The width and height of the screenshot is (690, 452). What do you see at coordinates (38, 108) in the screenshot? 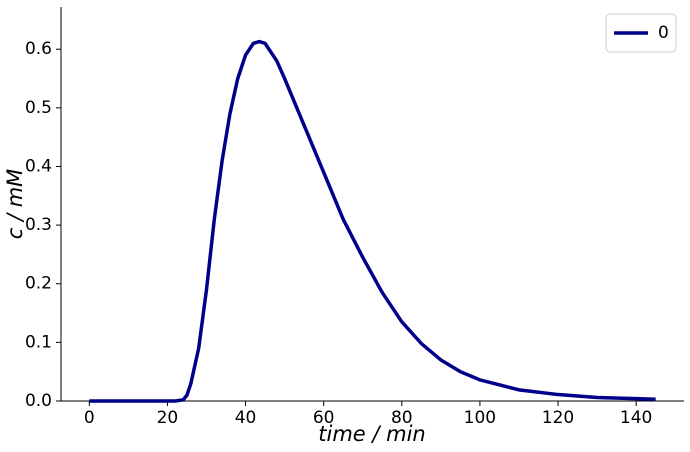
I see `y-tick-label: 0.5` at bounding box center [38, 108].